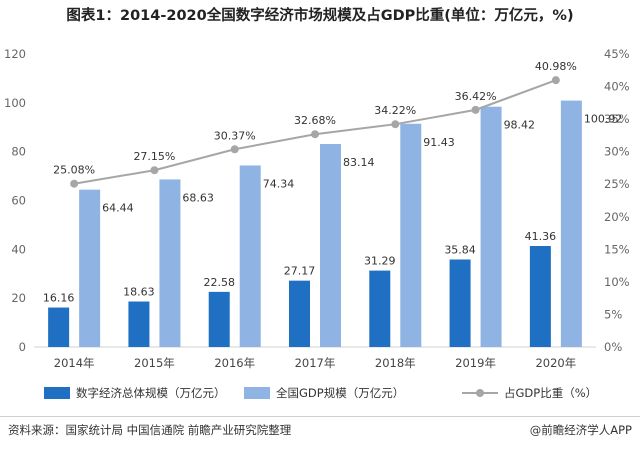 Image resolution: width=640 pixels, height=450 pixels. I want to click on gdp-value-label: 98.42, so click(519, 125).